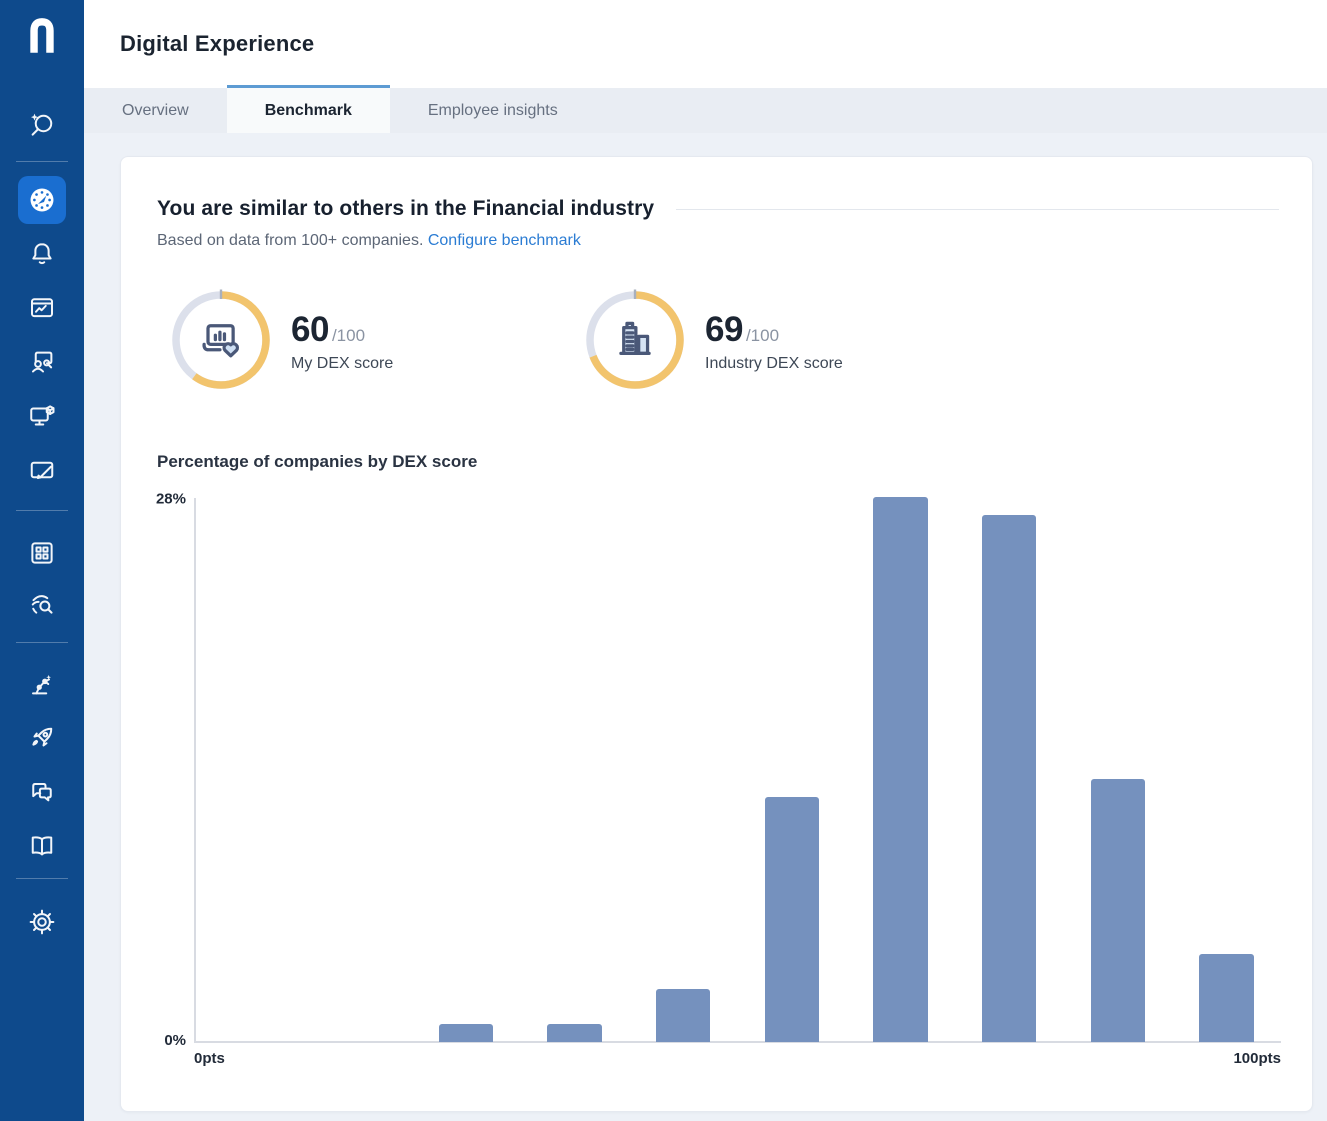  Describe the element at coordinates (762, 335) in the screenshot. I see `industry-dex-denominator: /100` at that location.